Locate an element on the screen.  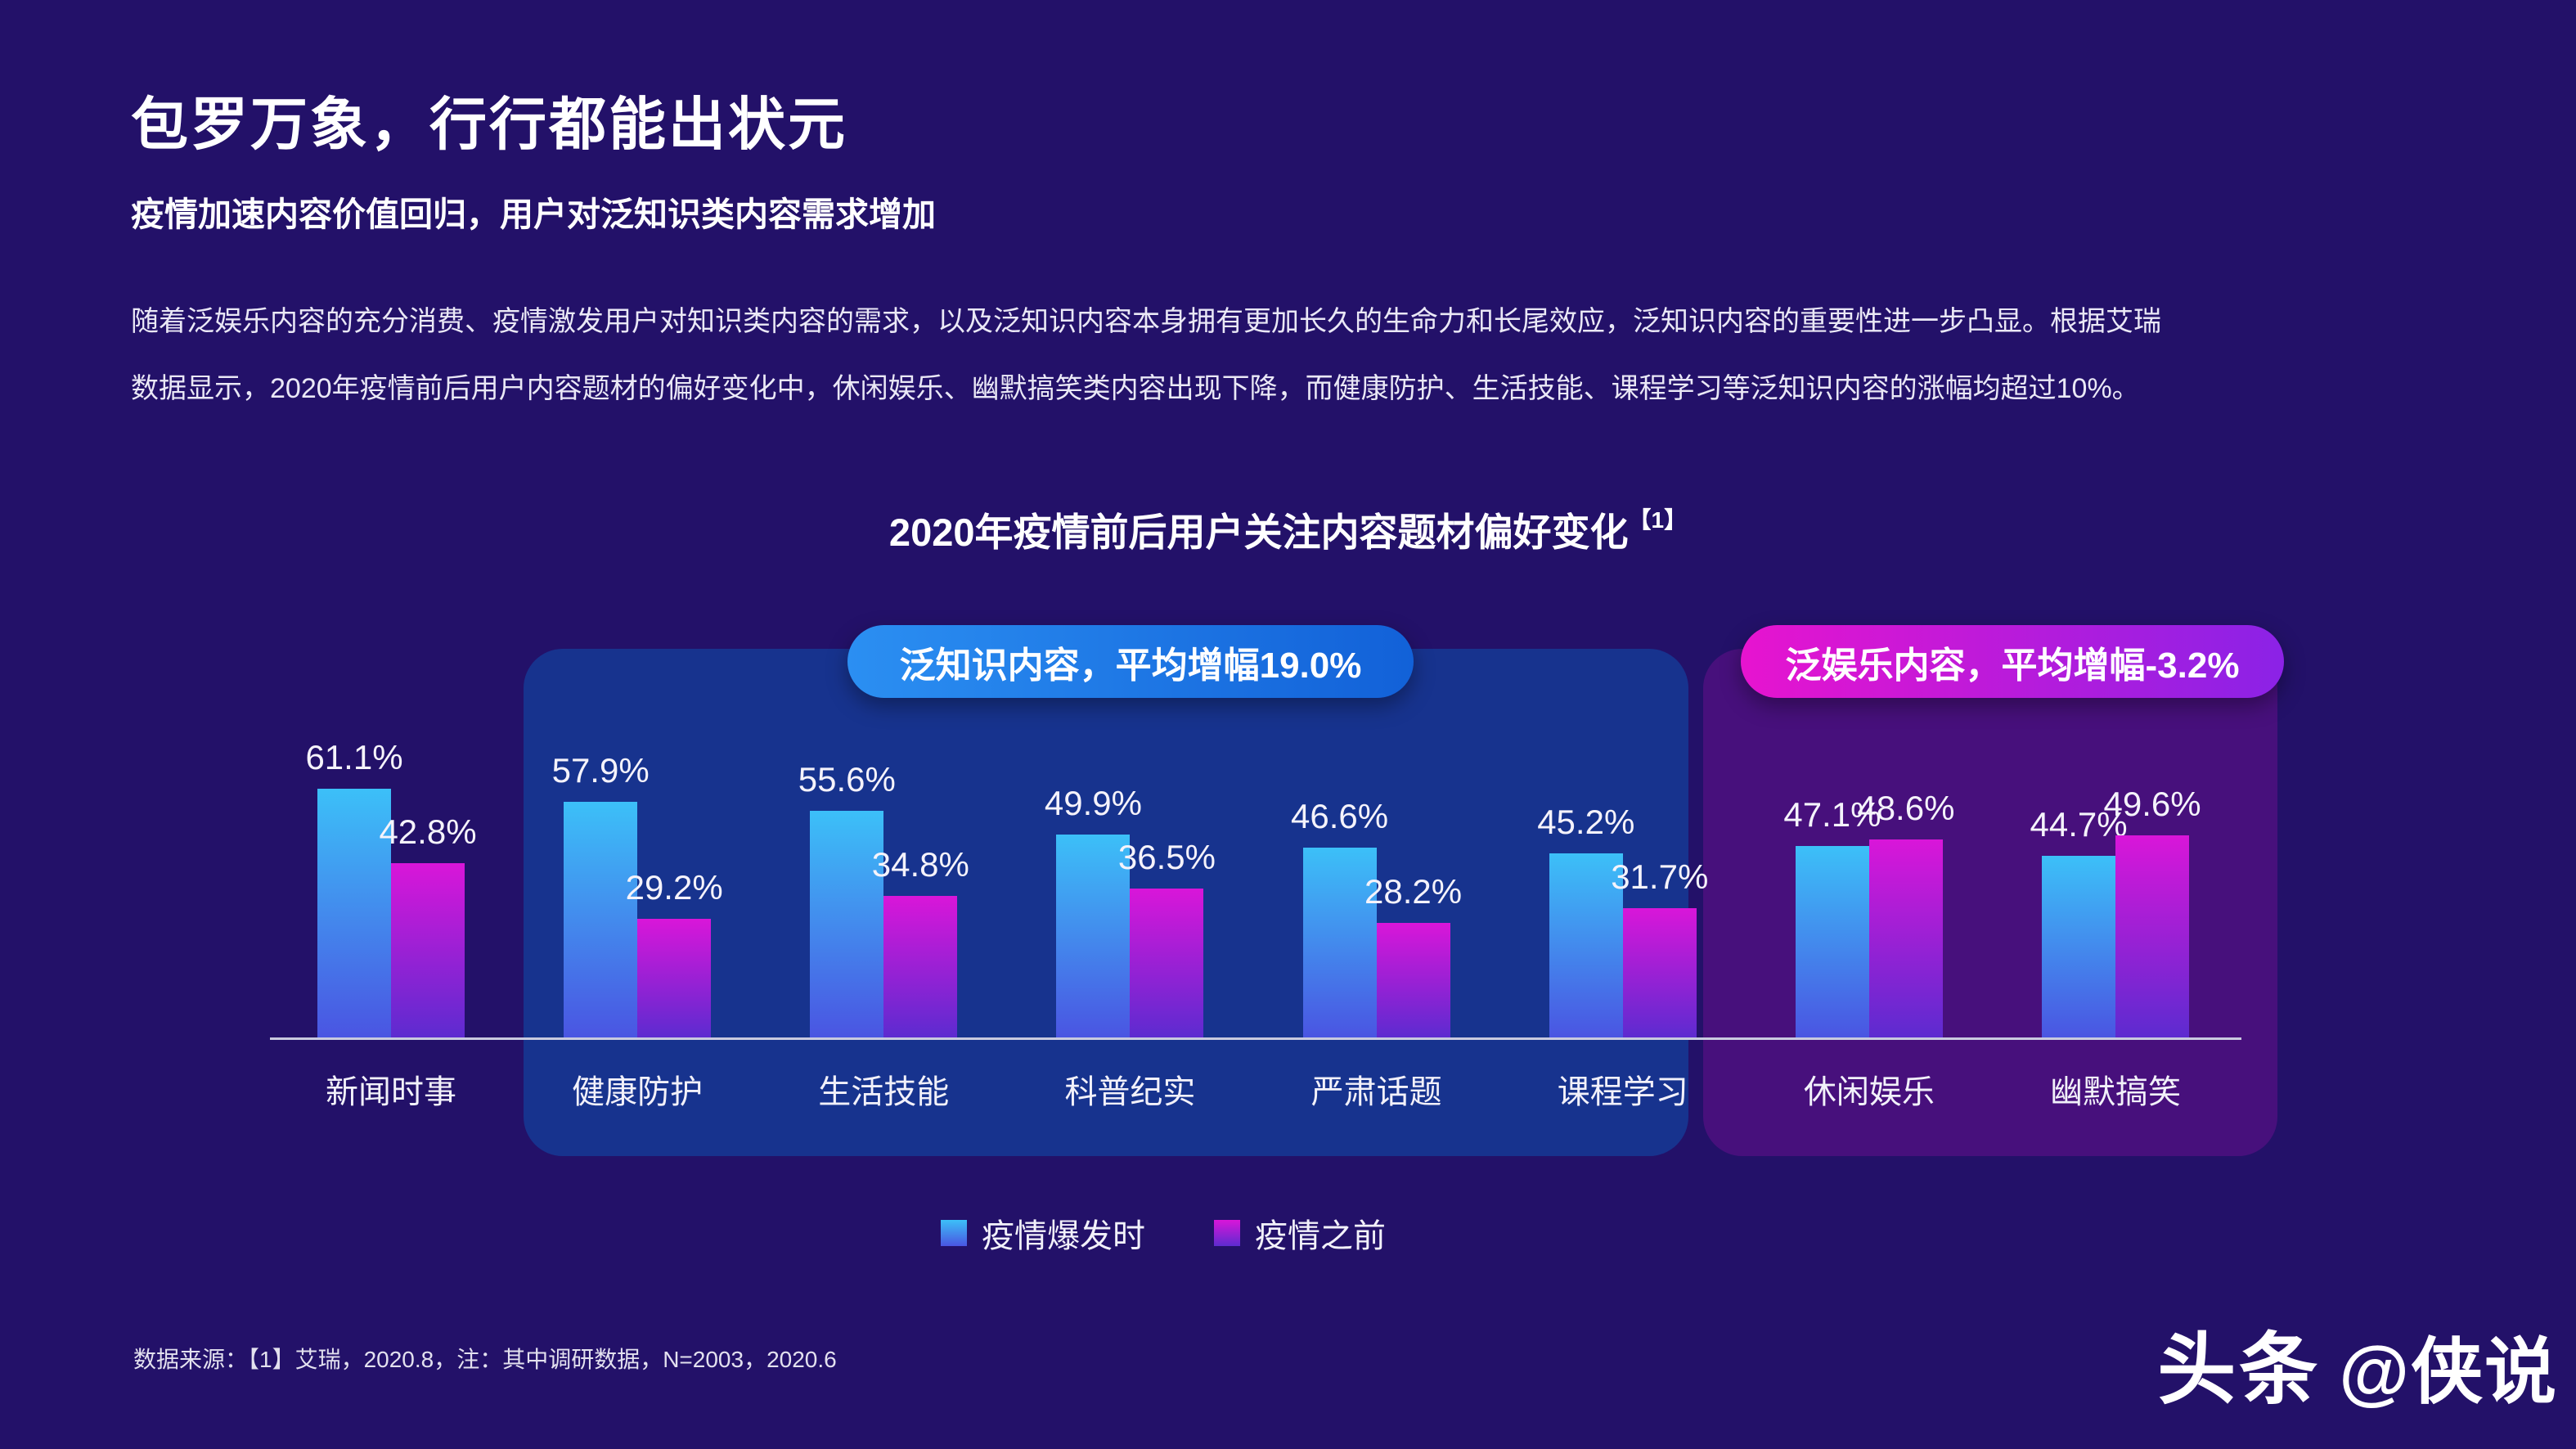
page-title: 包罗万象，行行都能出状元 is located at coordinates (489, 124).